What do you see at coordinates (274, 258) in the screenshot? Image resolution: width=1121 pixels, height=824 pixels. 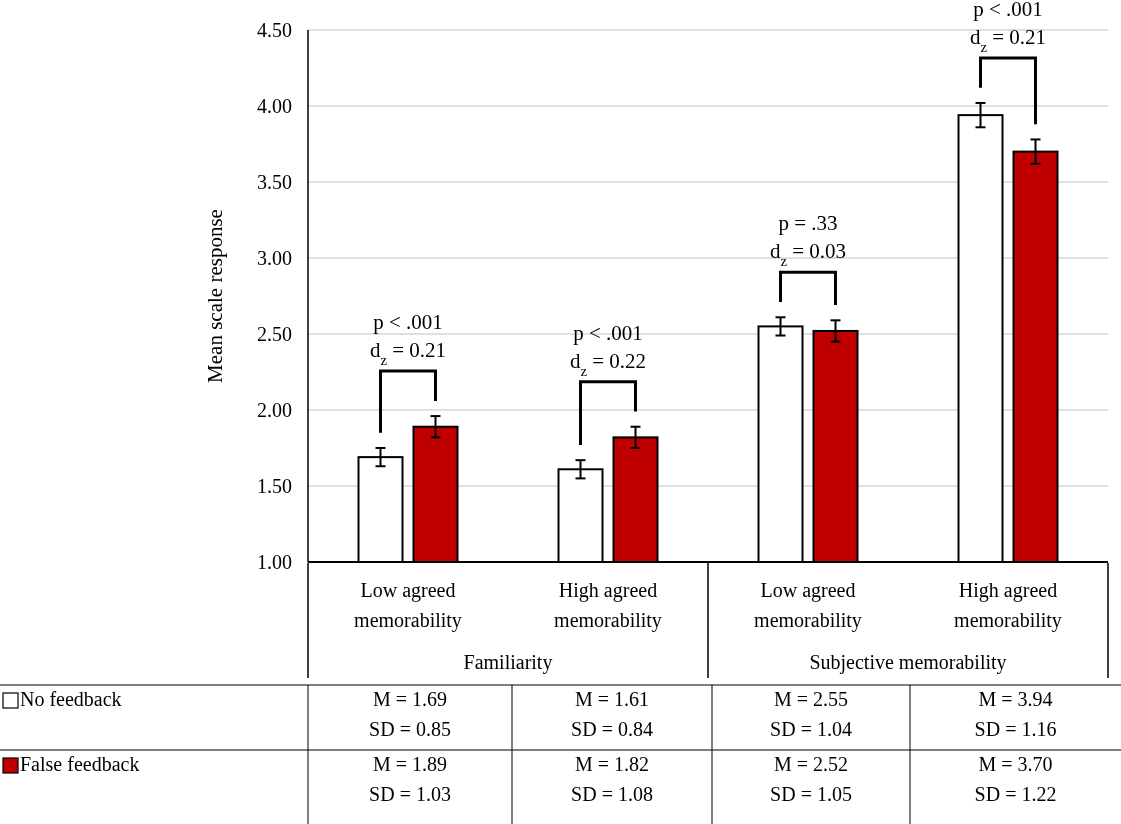 I see `y-tick-label: 3.00` at bounding box center [274, 258].